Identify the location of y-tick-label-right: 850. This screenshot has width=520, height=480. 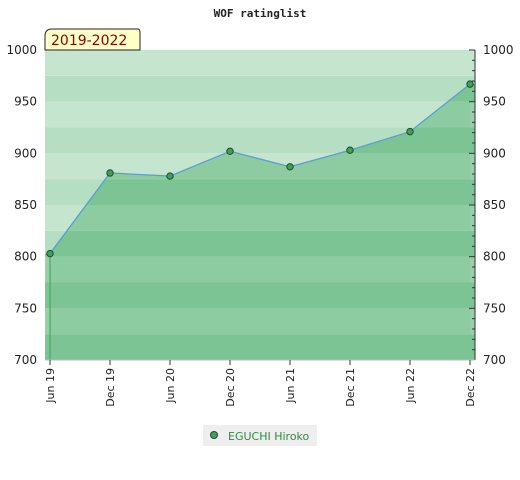
(494, 205).